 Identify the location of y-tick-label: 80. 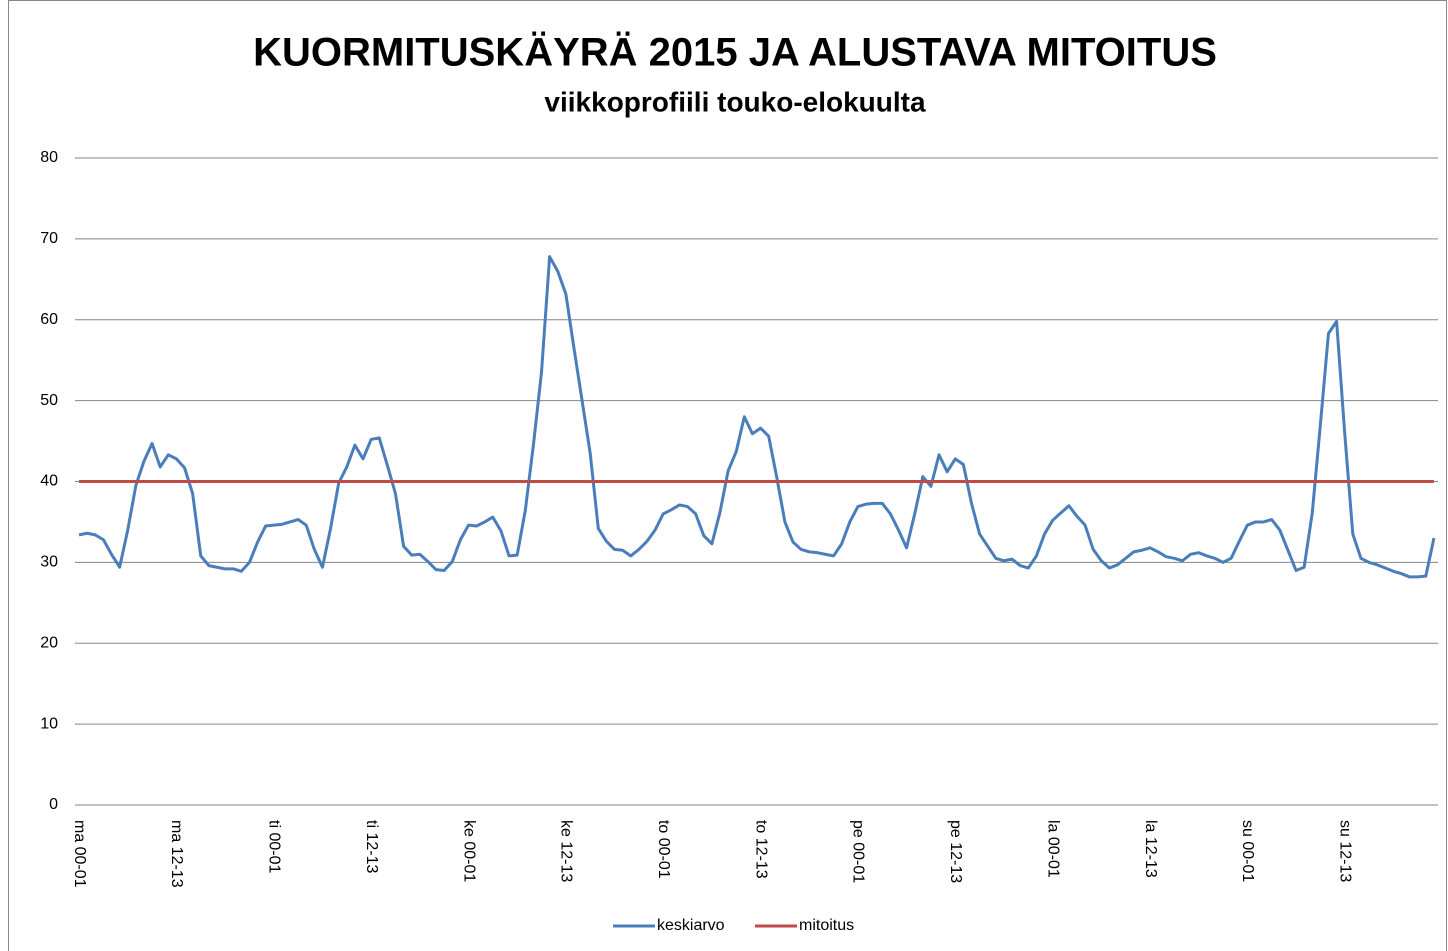
(49, 157).